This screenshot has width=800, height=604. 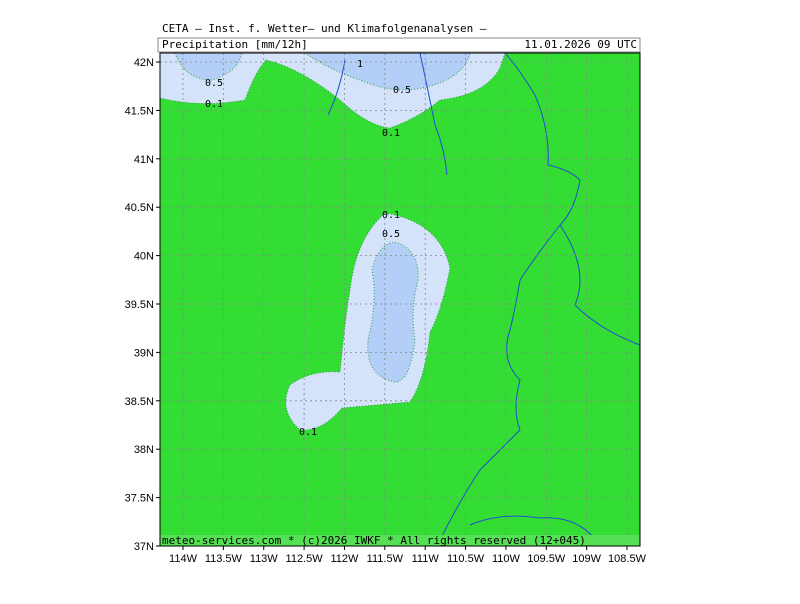 I want to click on contour-label: 1, so click(x=360, y=64).